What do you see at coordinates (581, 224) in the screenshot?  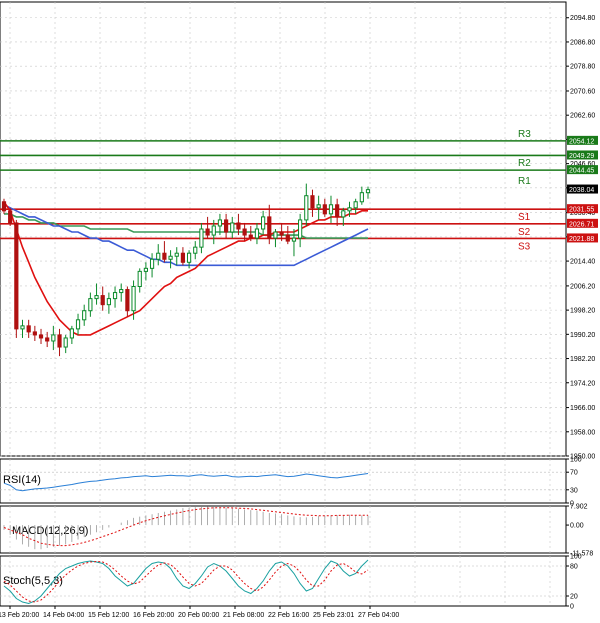 I see `level-badge-value: 2026.71` at bounding box center [581, 224].